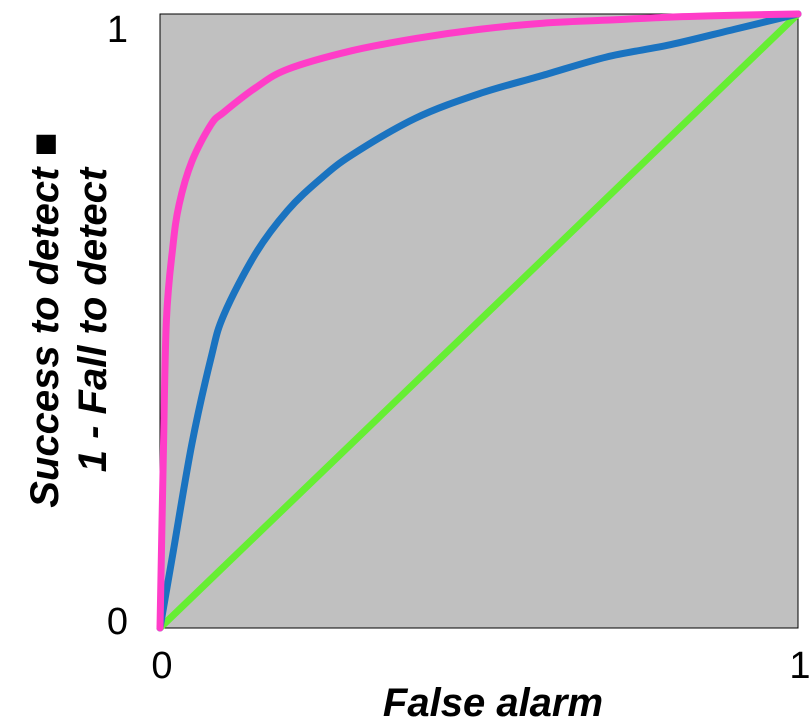 The image size is (810, 722). Describe the element at coordinates (799, 666) in the screenshot. I see `x-tick-right: 1` at that location.